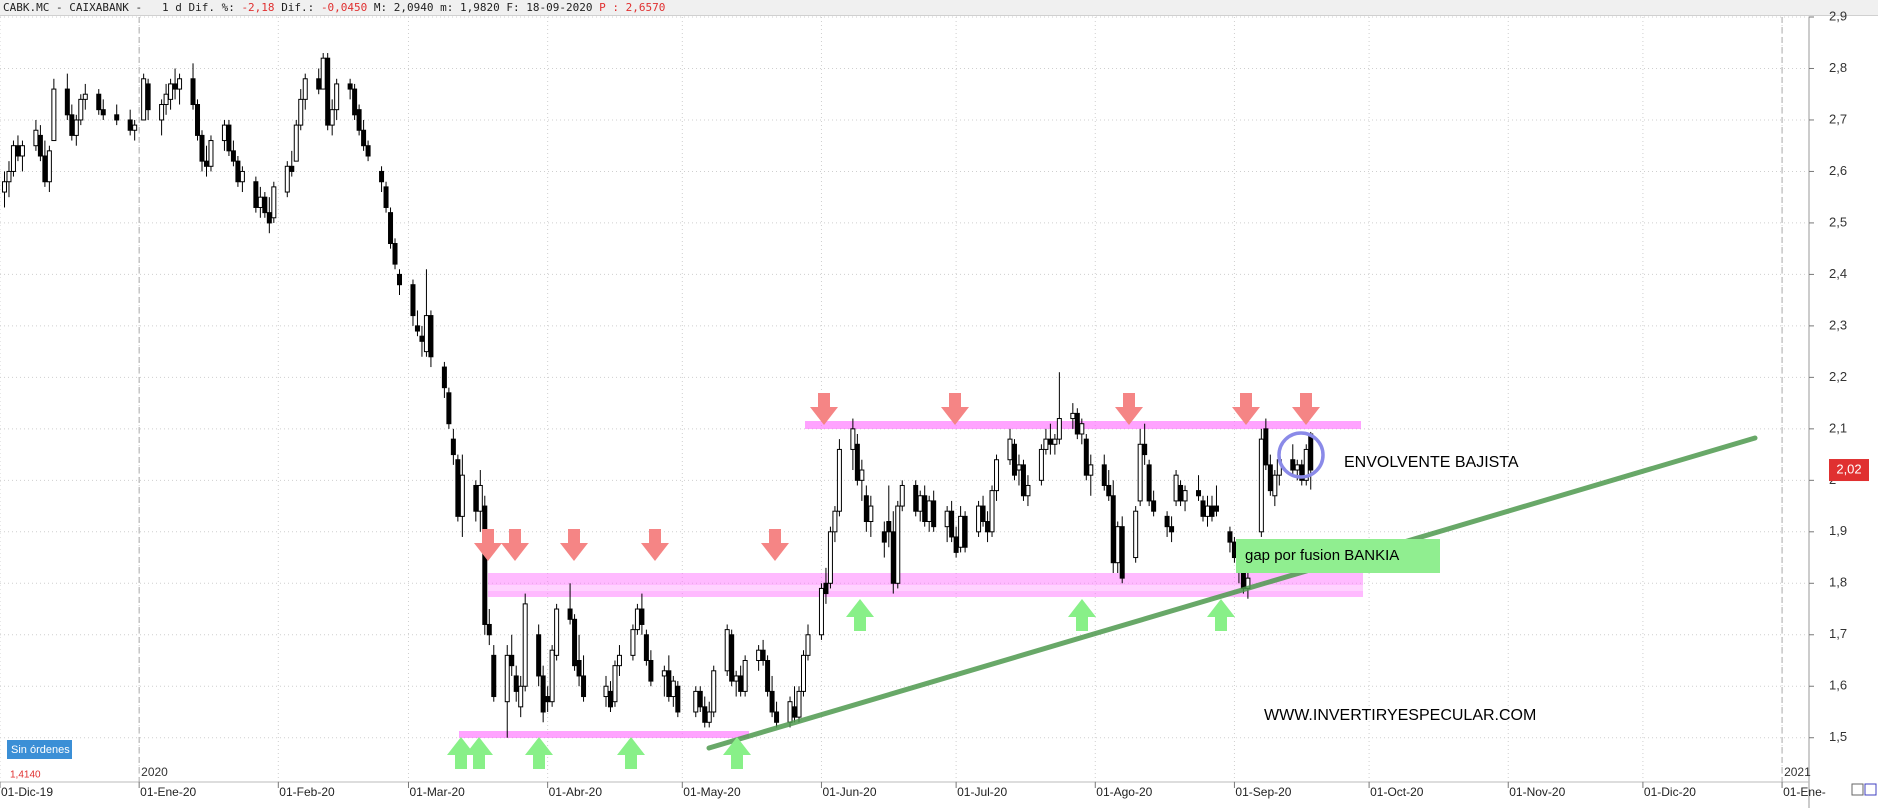 Image resolution: width=1878 pixels, height=808 pixels. What do you see at coordinates (211, 7) in the screenshot?
I see `field-label: Dif. %:` at bounding box center [211, 7].